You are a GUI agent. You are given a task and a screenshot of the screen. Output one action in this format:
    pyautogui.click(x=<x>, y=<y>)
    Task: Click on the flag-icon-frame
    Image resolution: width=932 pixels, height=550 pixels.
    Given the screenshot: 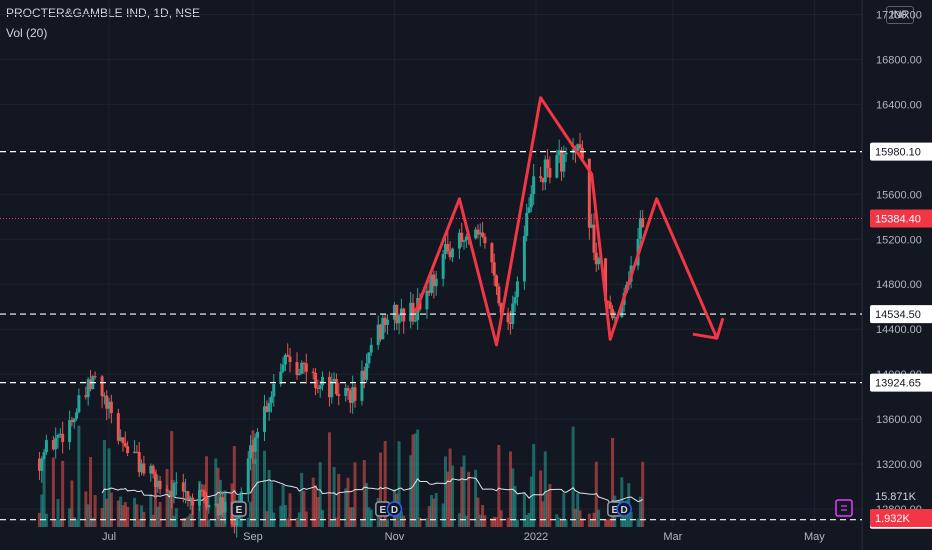 What is the action you would take?
    pyautogui.click(x=844, y=508)
    